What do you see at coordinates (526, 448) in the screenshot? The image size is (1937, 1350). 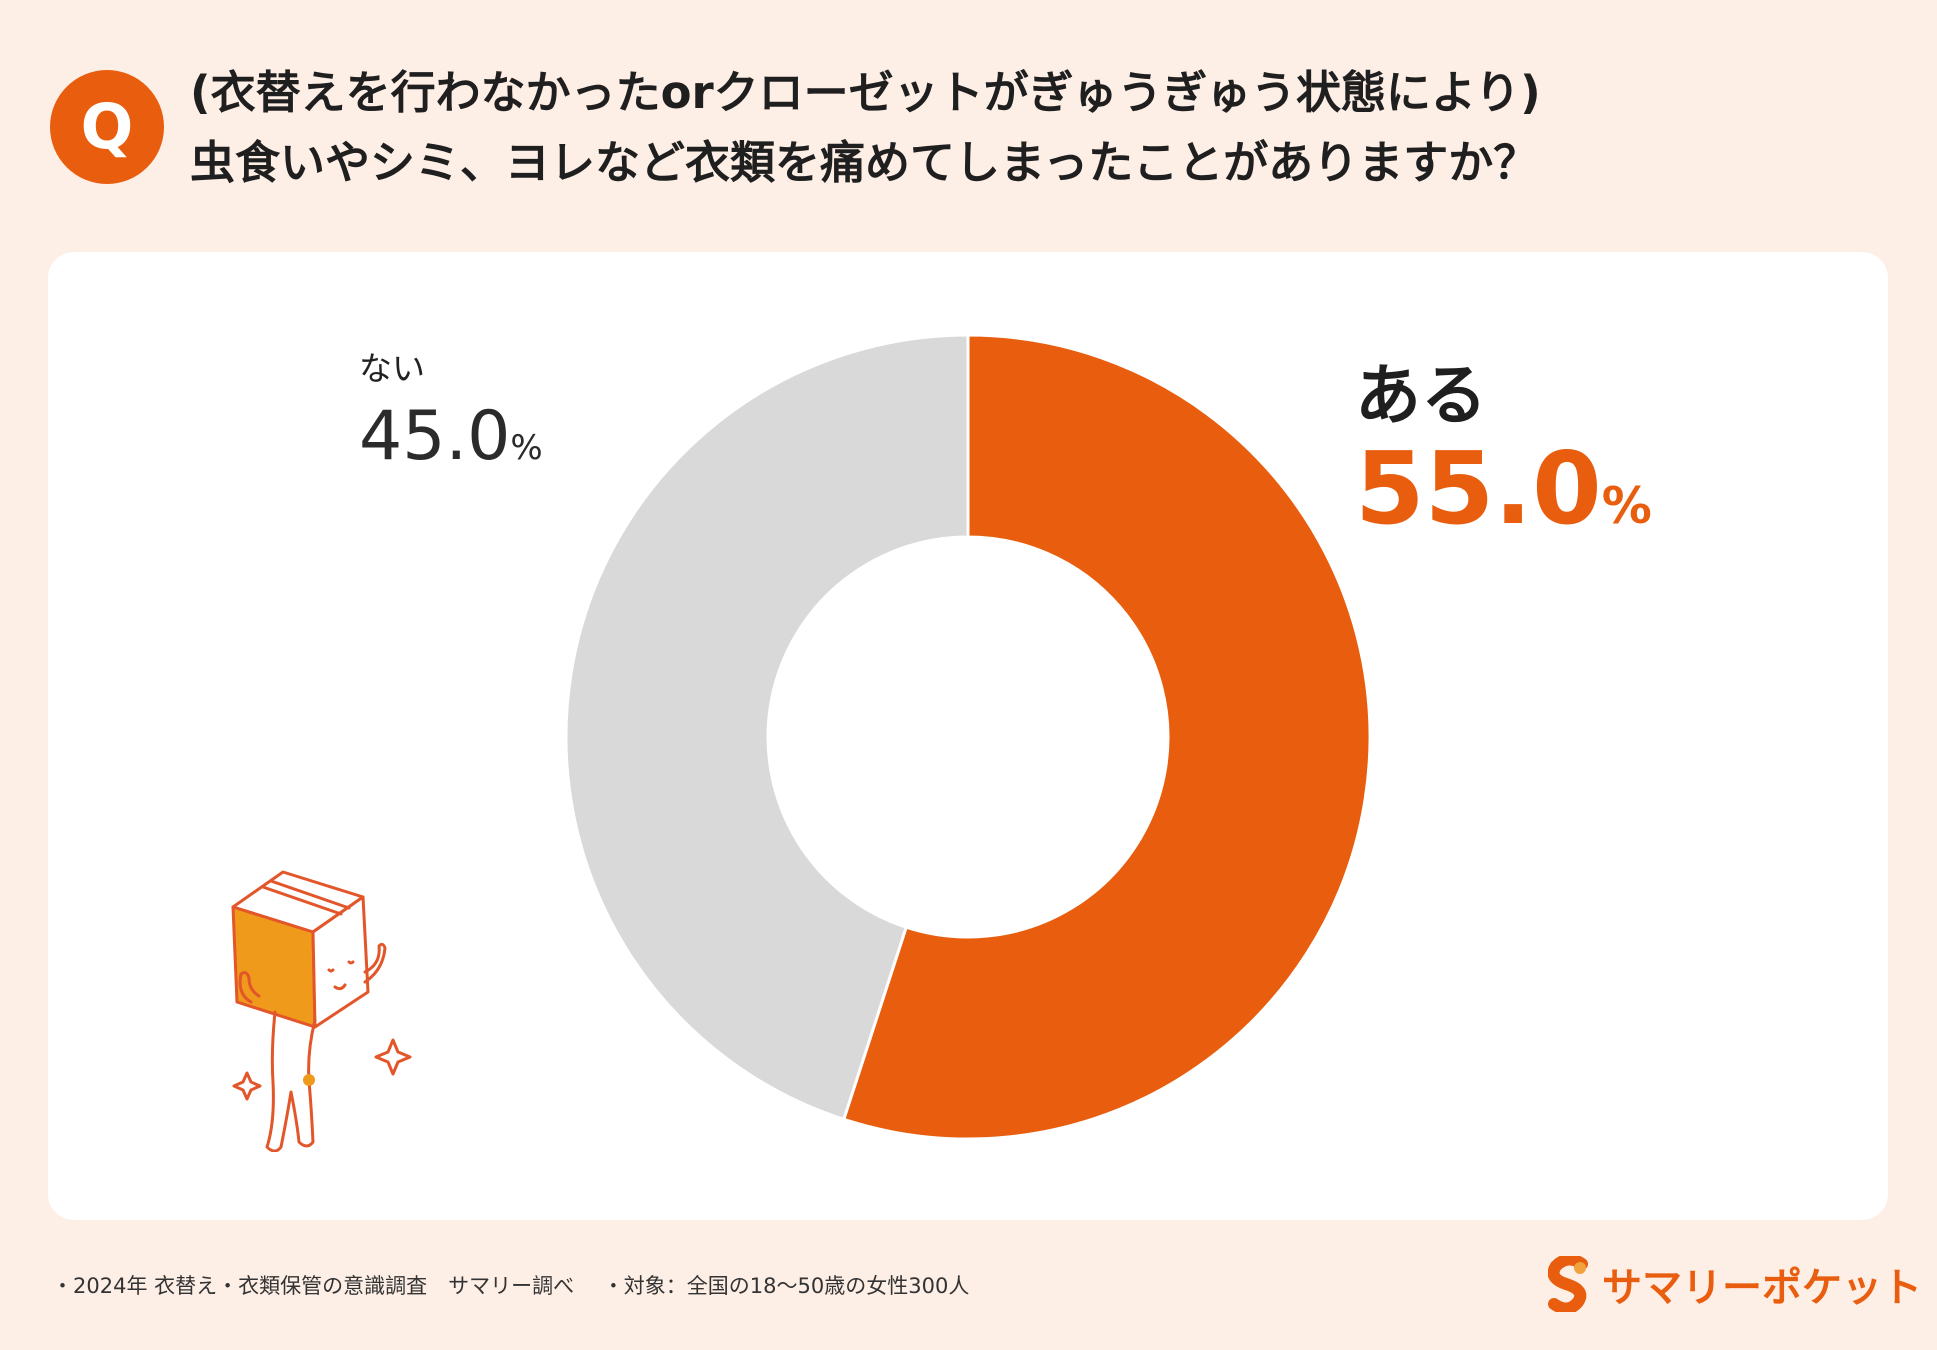 I see `nai-value-unit: %` at bounding box center [526, 448].